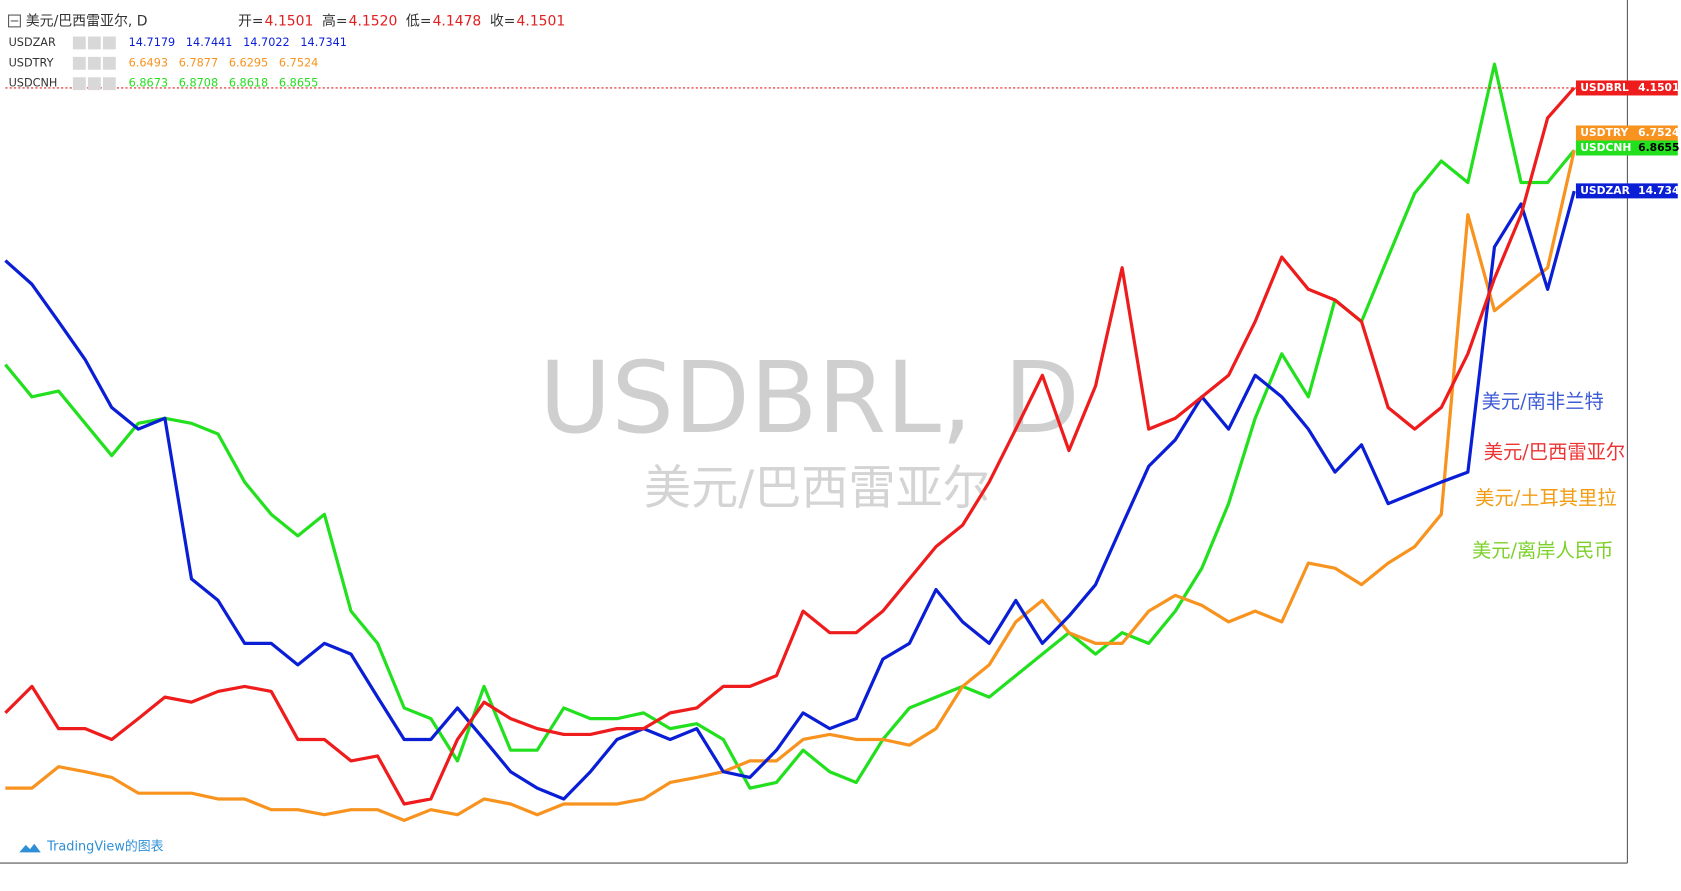  What do you see at coordinates (1658, 87) in the screenshot?
I see `price-tag-value: 4.1501` at bounding box center [1658, 87].